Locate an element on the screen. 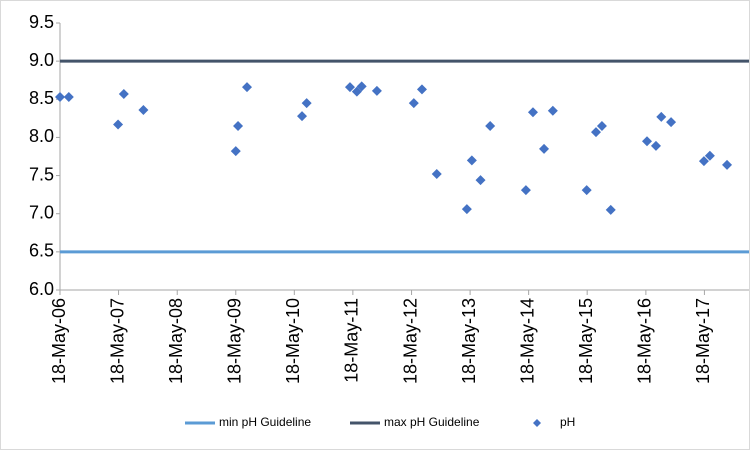 This screenshot has width=751, height=456. x-tick-label: 18-May-06 is located at coordinates (59, 341).